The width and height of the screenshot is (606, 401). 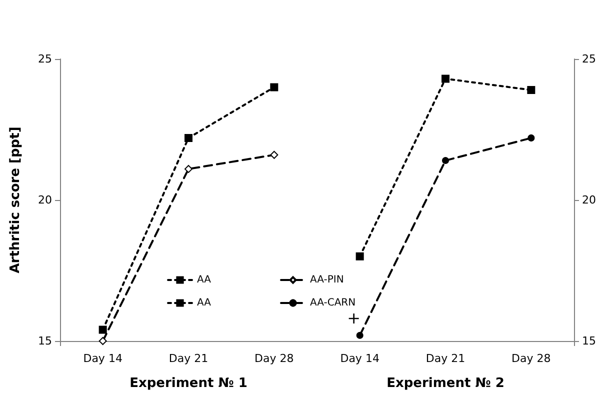 I want to click on y2-tick-label: 20, so click(x=589, y=200).